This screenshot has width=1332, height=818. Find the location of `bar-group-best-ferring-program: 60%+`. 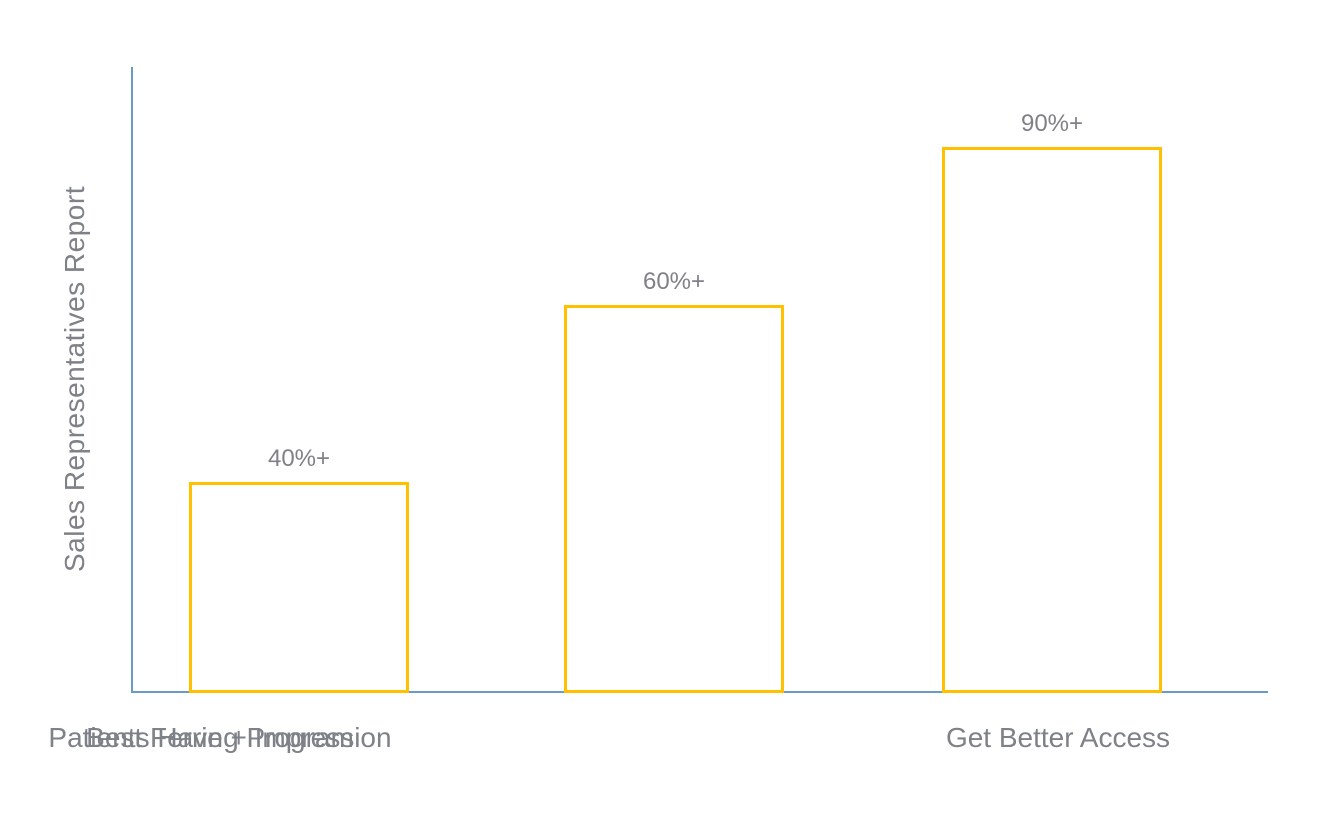

bar-group-best-ferring-program: 60%+ is located at coordinates (674, 381).